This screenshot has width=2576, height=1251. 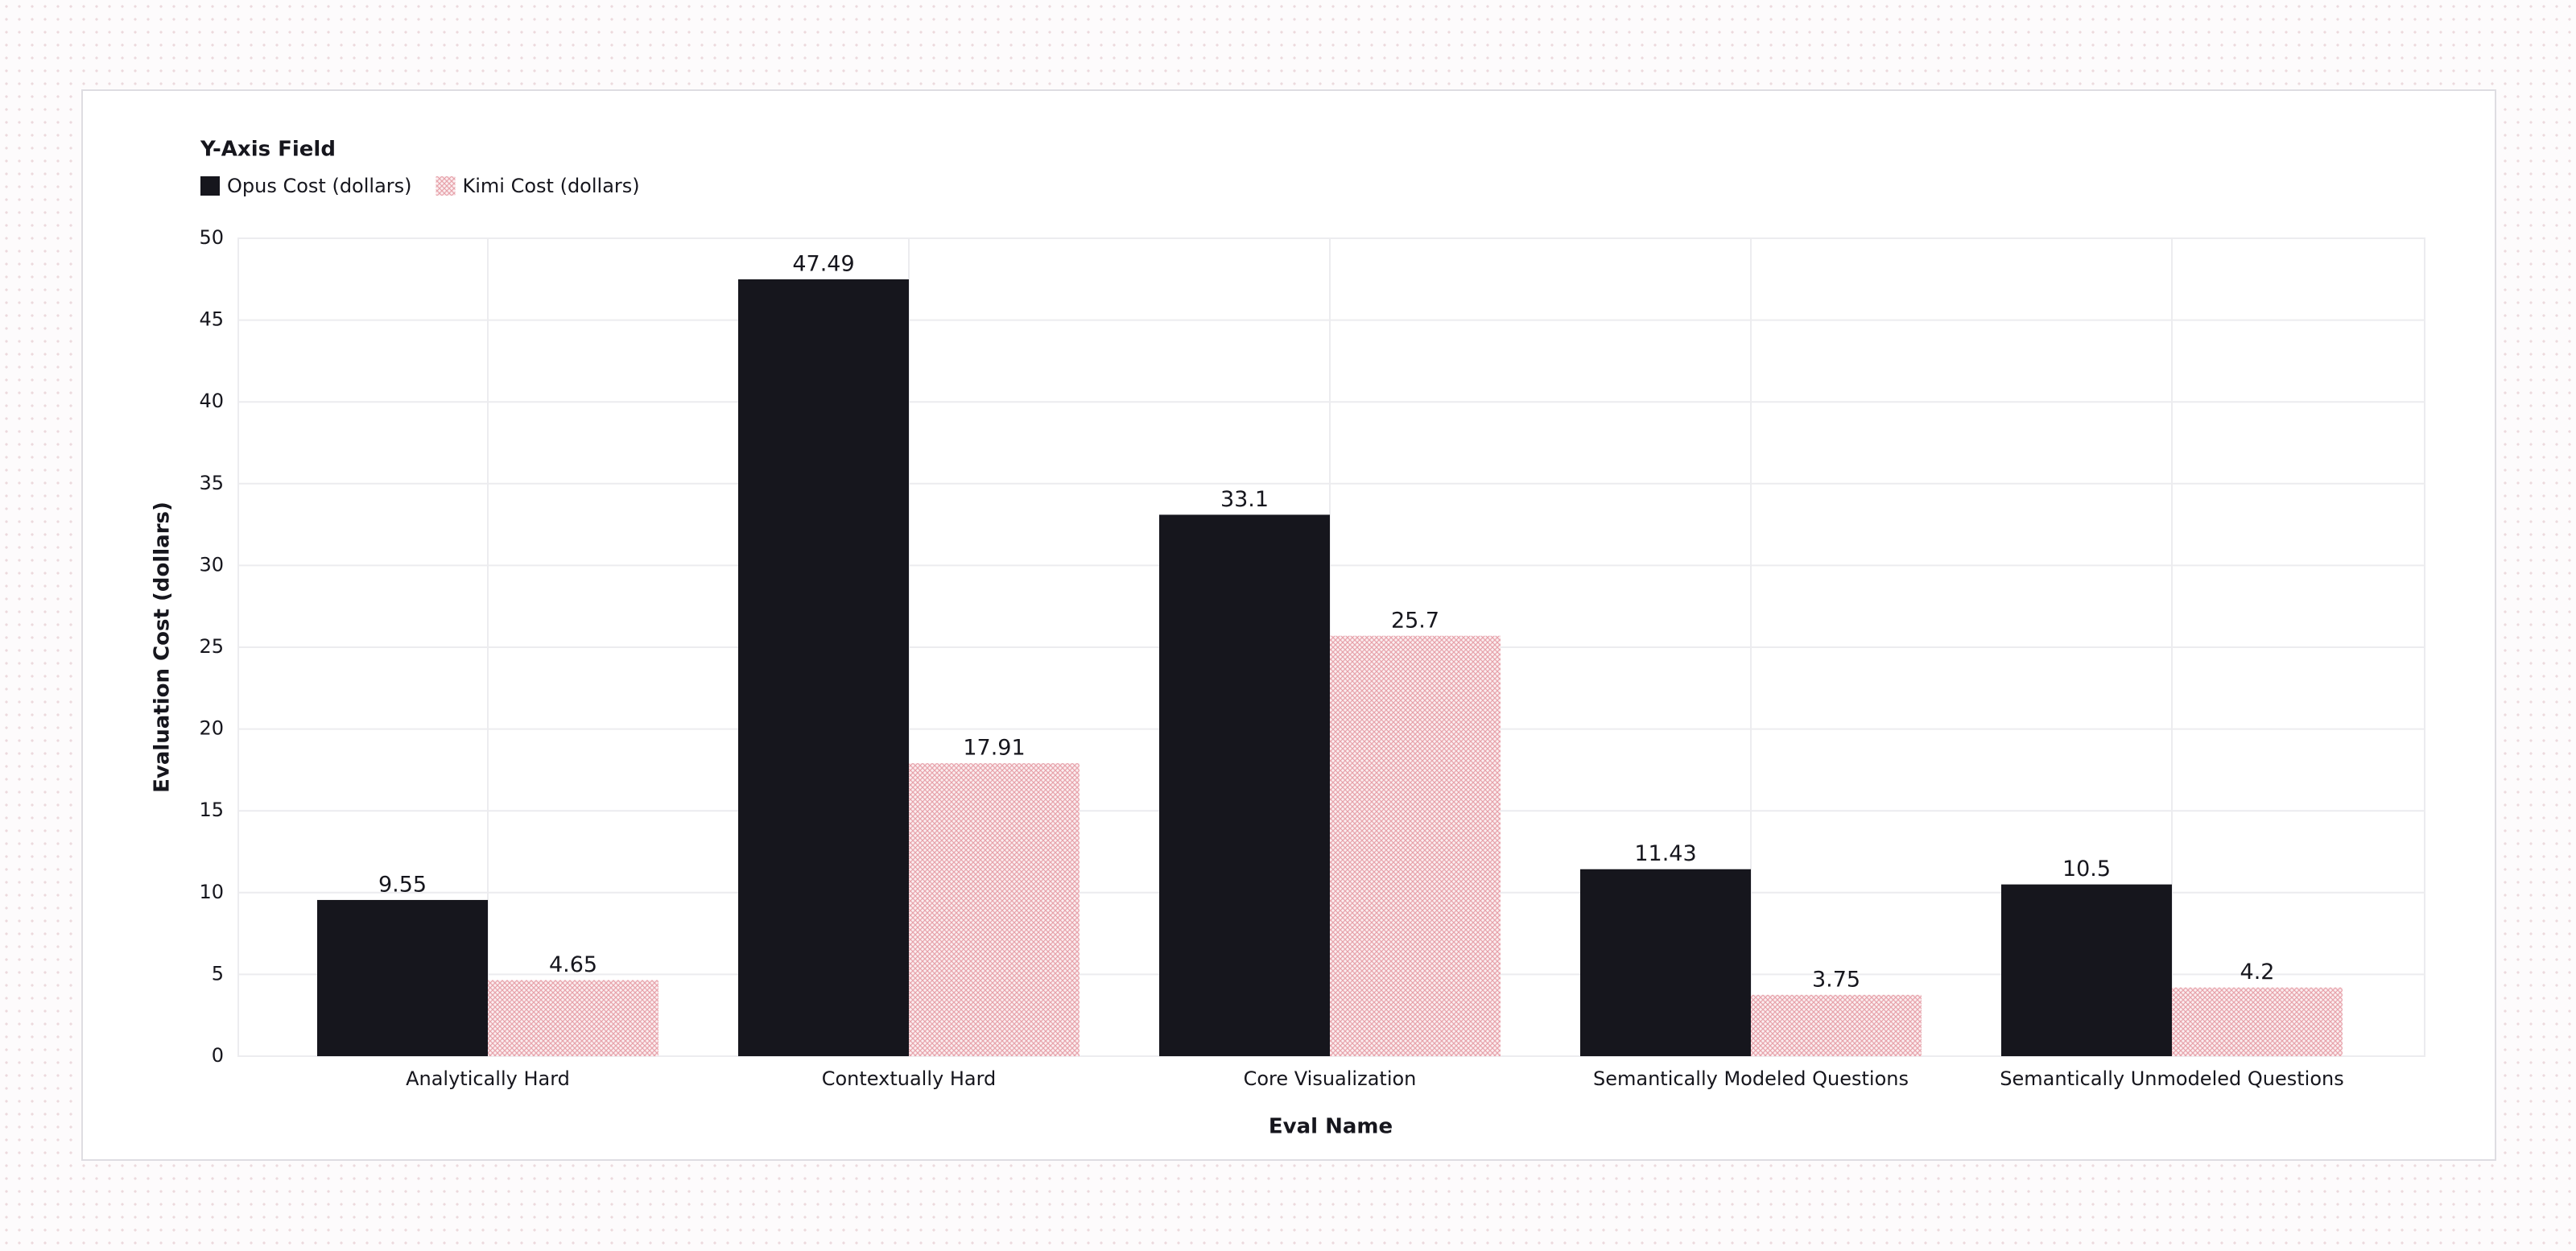 I want to click on x-tick-label: Semantically Modeled Questions, so click(x=1751, y=1078).